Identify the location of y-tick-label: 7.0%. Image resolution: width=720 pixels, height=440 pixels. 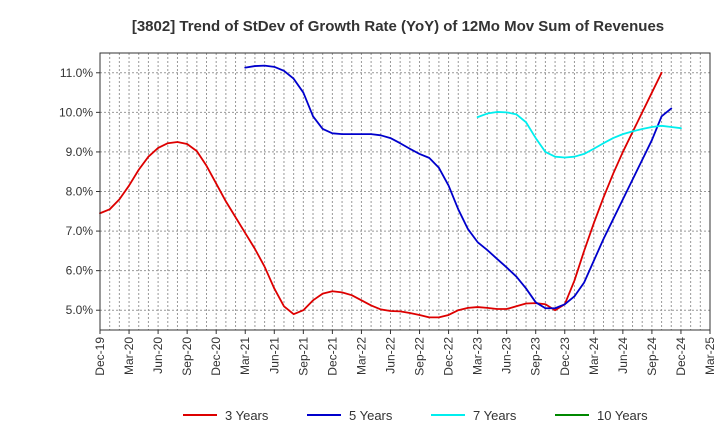
(80, 231).